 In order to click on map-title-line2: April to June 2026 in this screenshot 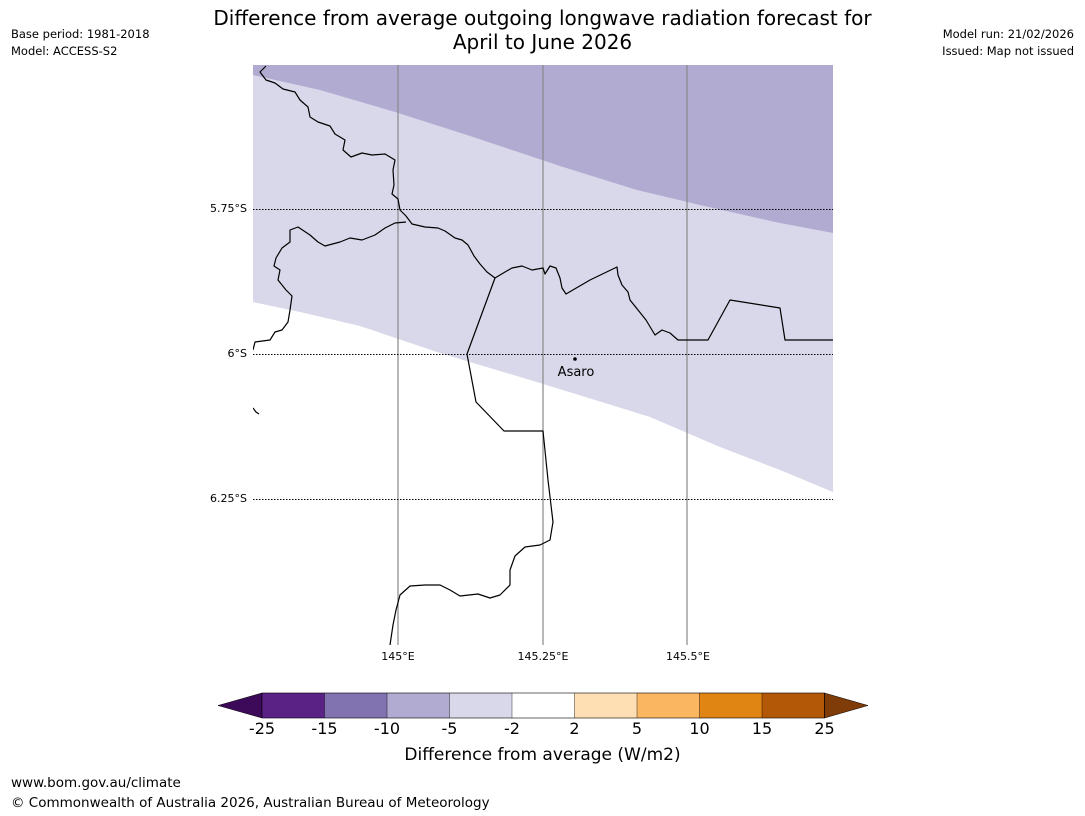, I will do `click(542, 42)`.